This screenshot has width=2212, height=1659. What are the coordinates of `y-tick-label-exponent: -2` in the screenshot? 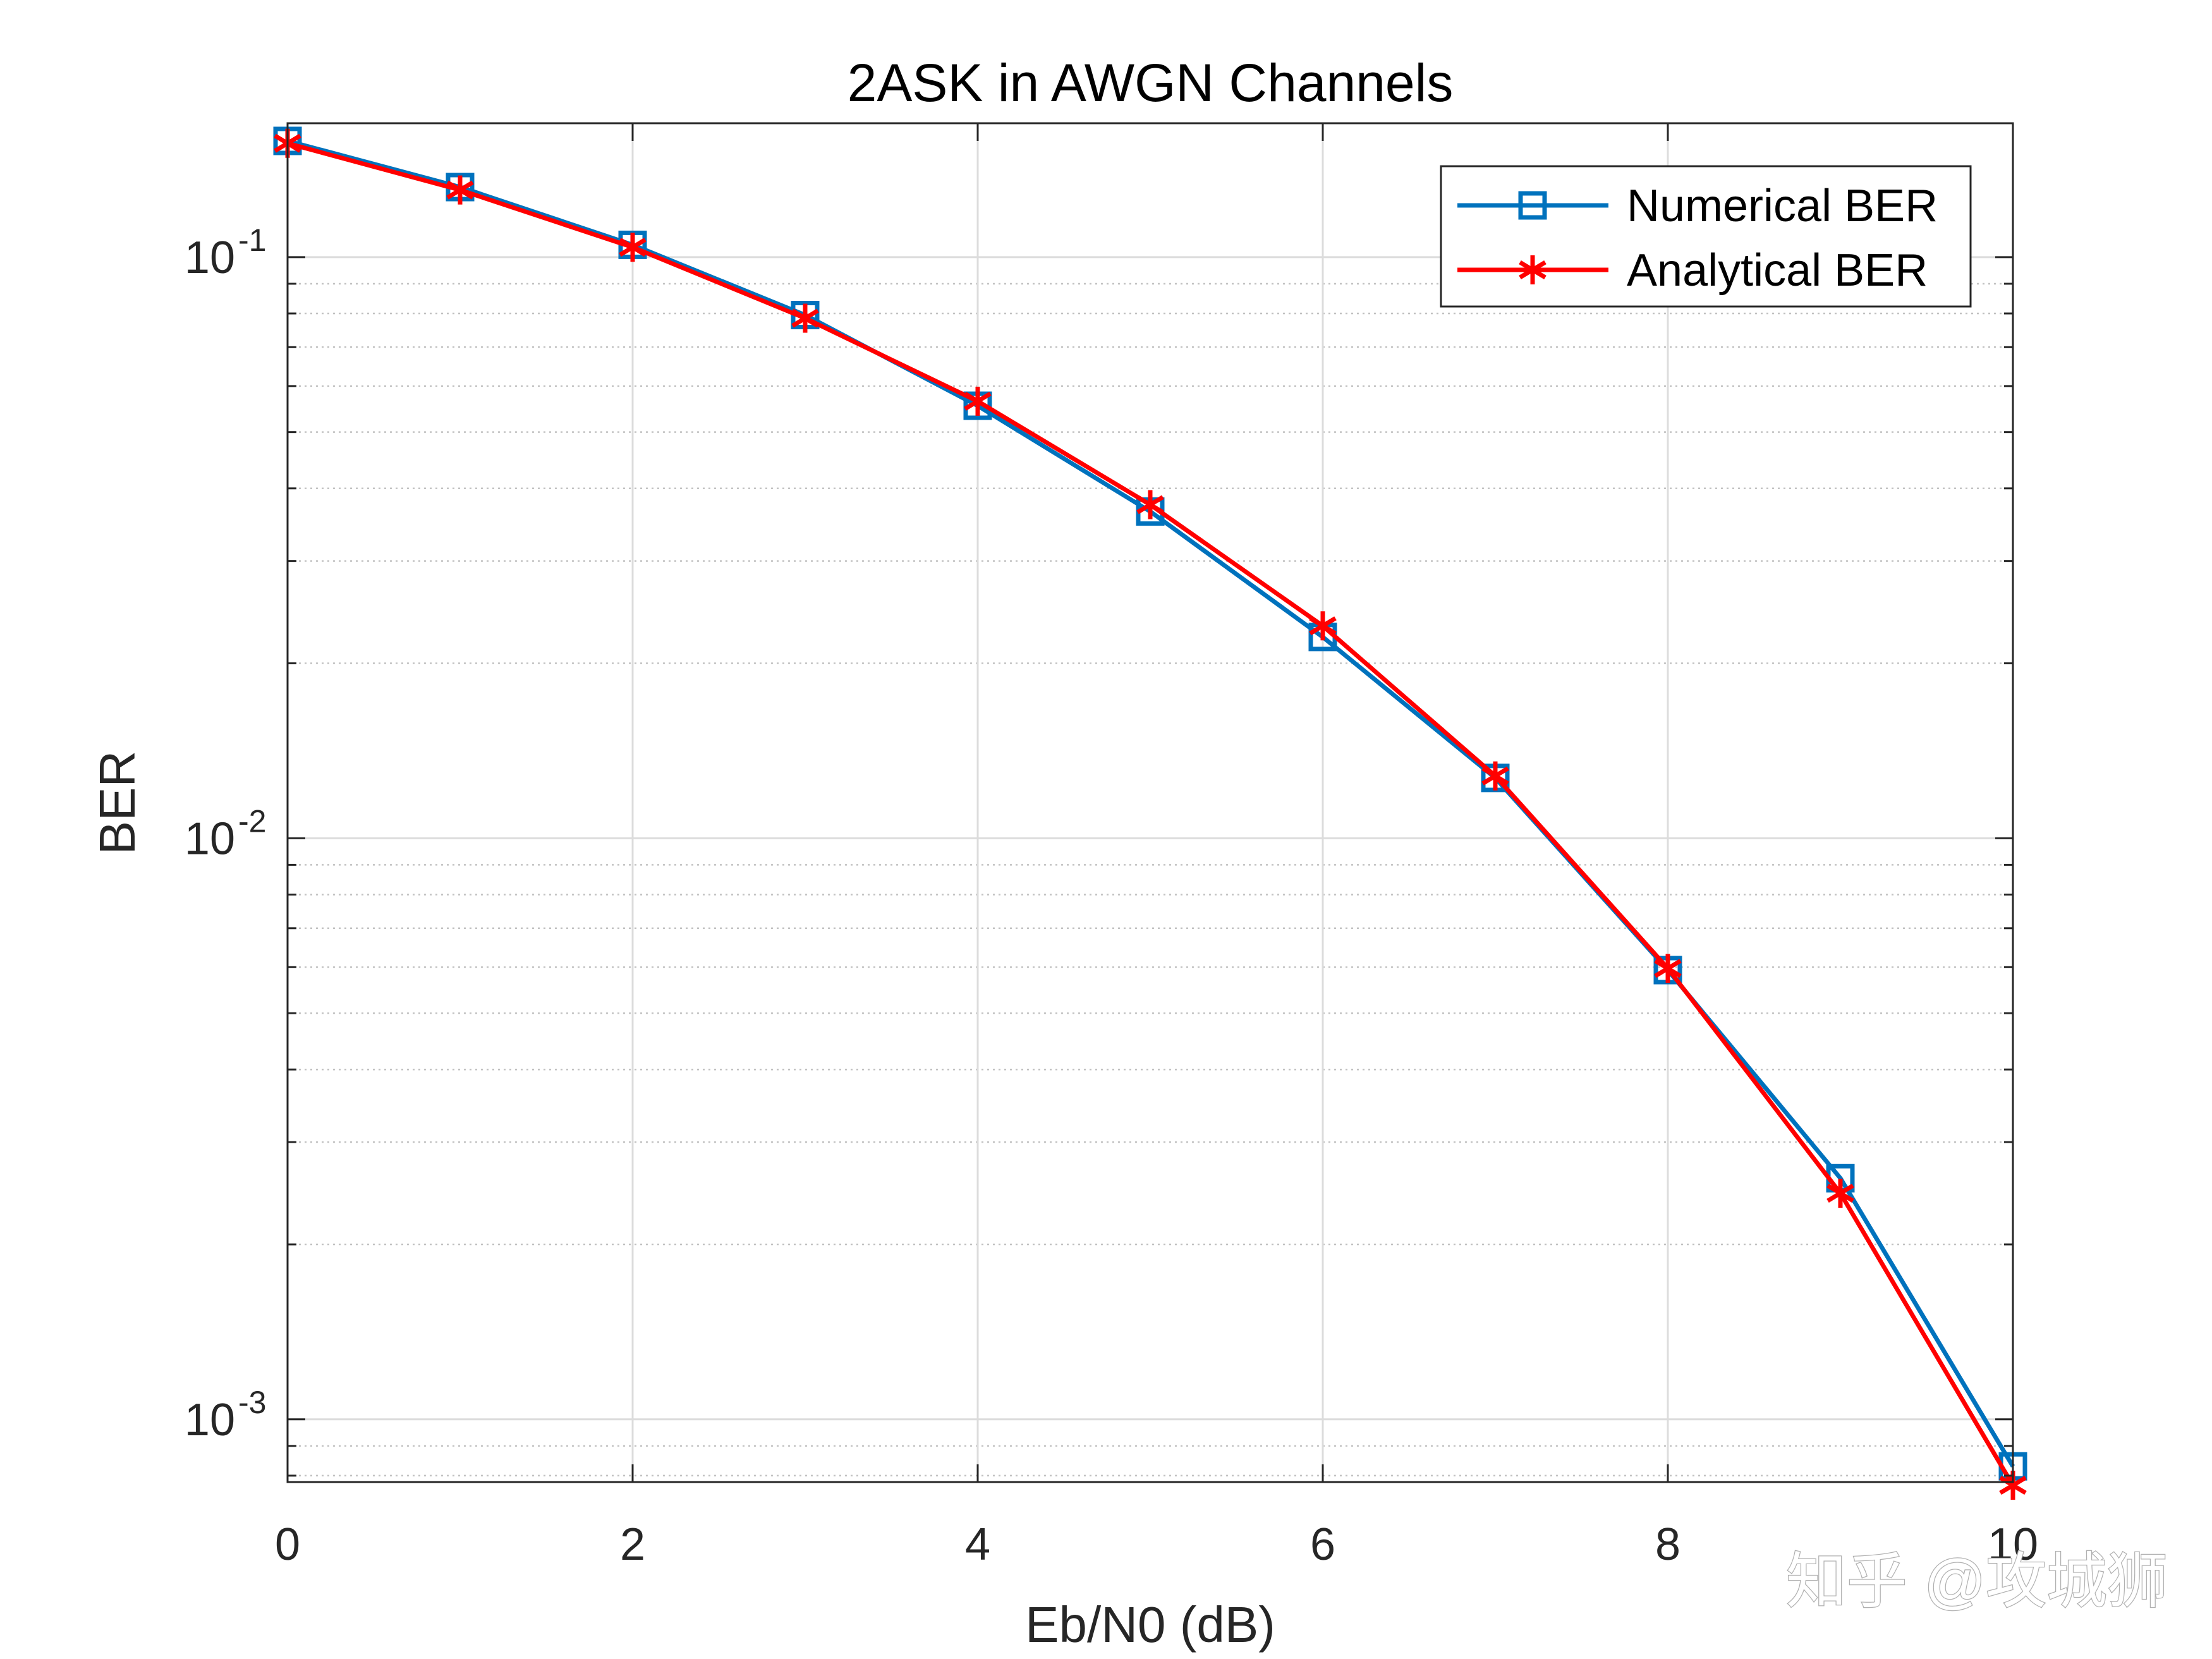 It's located at (252, 821).